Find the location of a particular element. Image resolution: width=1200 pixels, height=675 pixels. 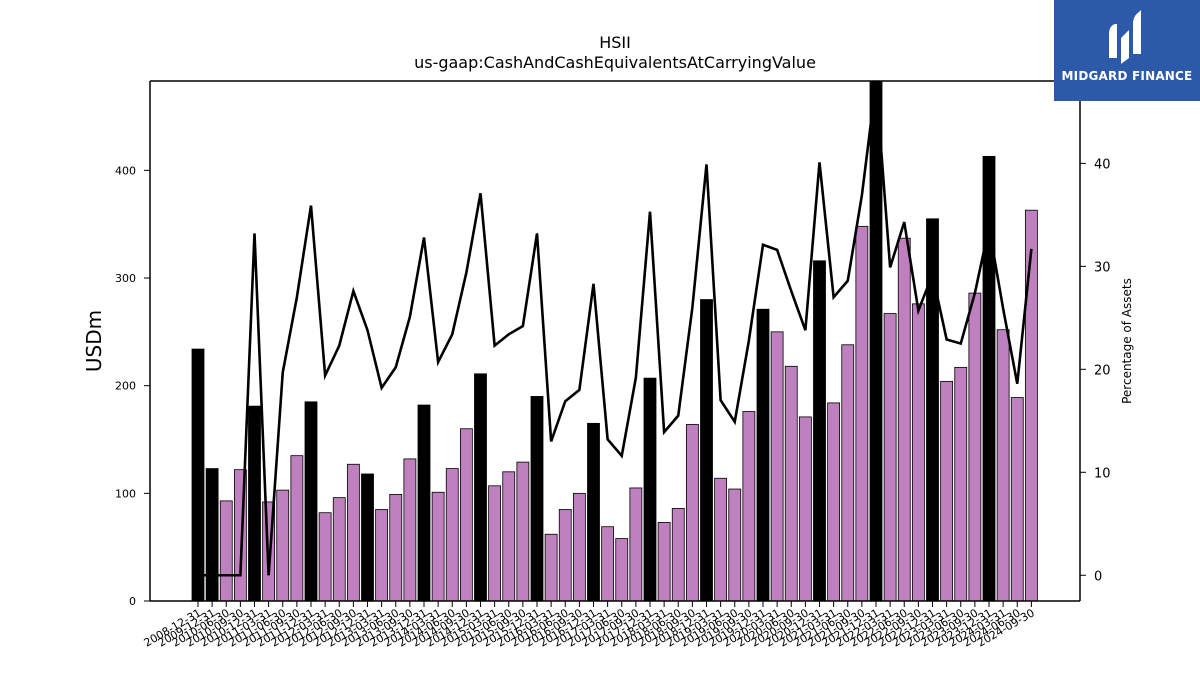

y2-tick-label: 20 is located at coordinates (1102, 370).